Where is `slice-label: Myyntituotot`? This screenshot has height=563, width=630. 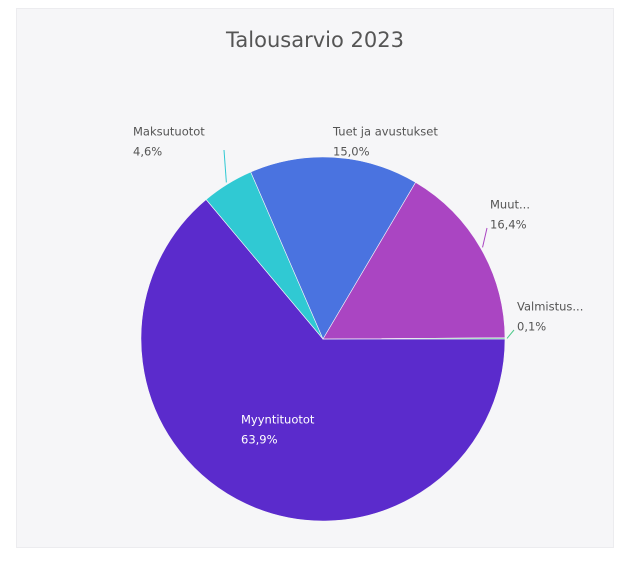
slice-label: Myyntituotot is located at coordinates (278, 420).